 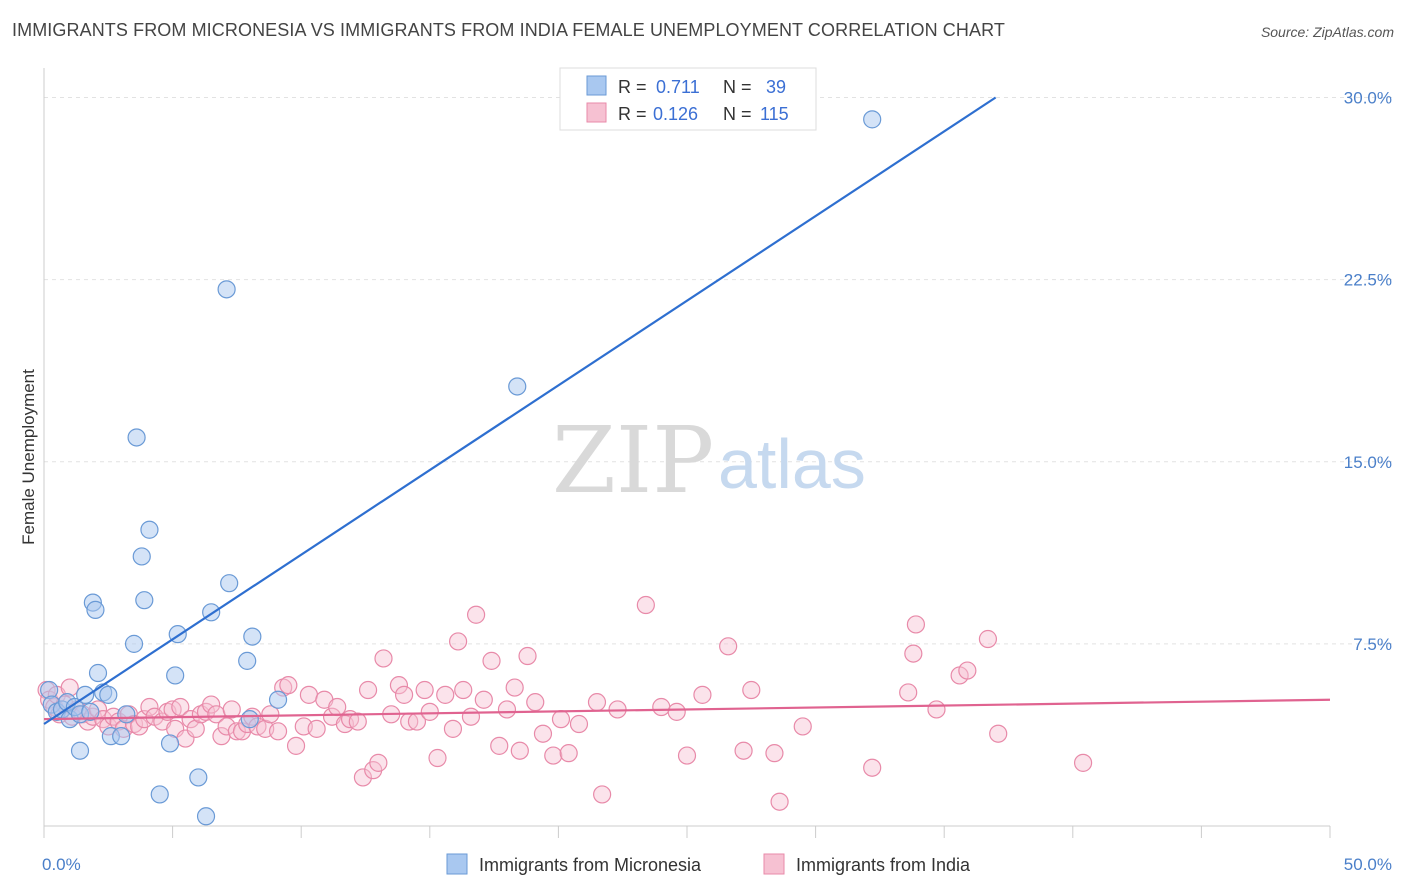 I want to click on legend-n-value-2: 115, so click(x=774, y=114).